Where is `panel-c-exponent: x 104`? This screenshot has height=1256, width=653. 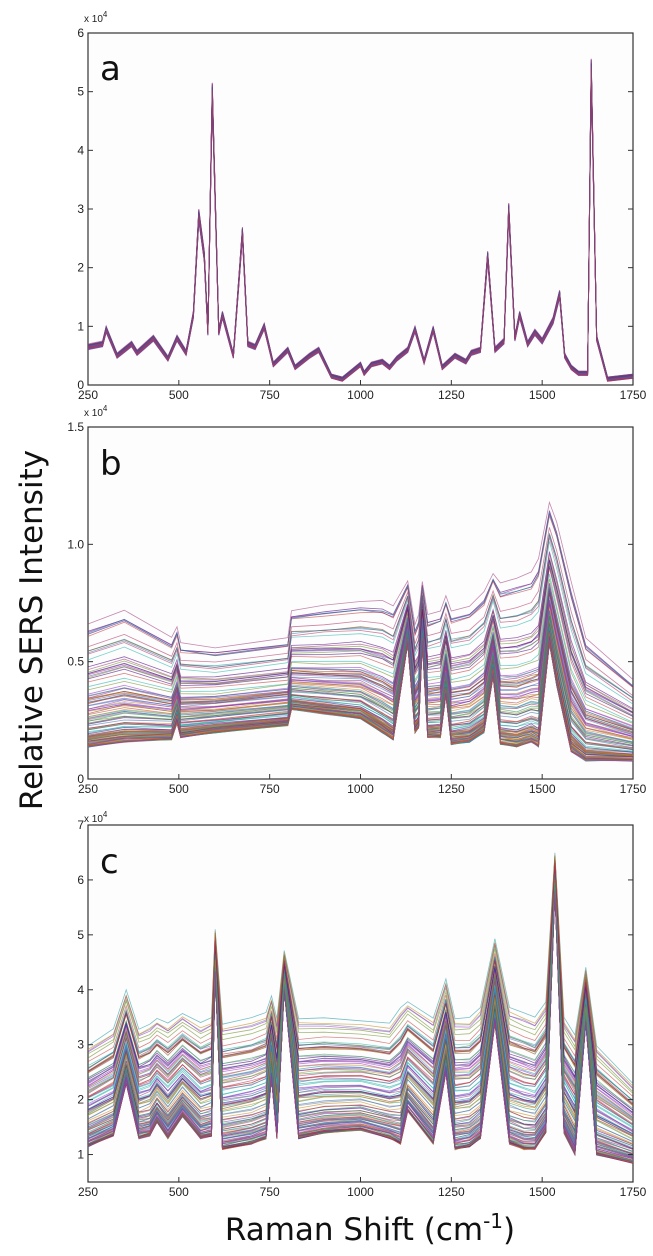
panel-c-exponent: x 104 is located at coordinates (96, 817).